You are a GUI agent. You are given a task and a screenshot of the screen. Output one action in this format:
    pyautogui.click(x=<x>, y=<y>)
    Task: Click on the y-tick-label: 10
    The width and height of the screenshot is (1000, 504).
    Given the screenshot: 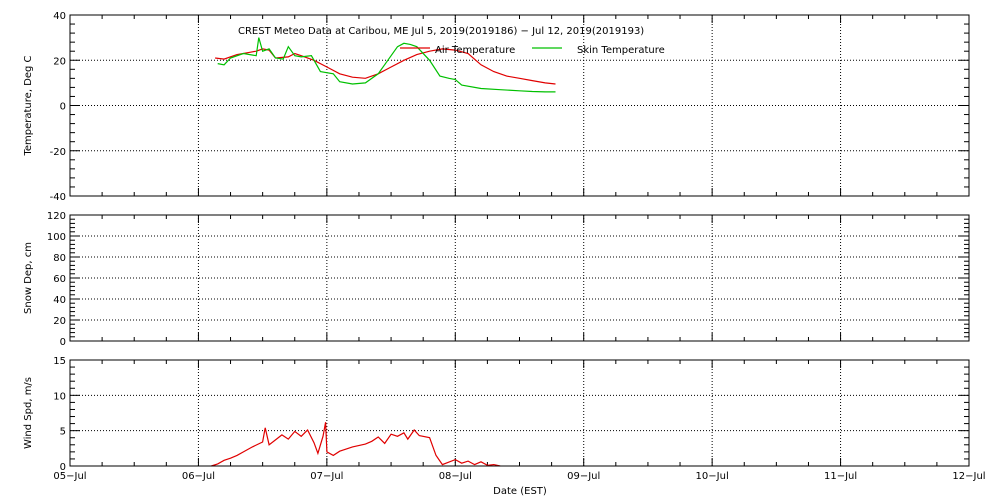 What is the action you would take?
    pyautogui.click(x=59, y=396)
    